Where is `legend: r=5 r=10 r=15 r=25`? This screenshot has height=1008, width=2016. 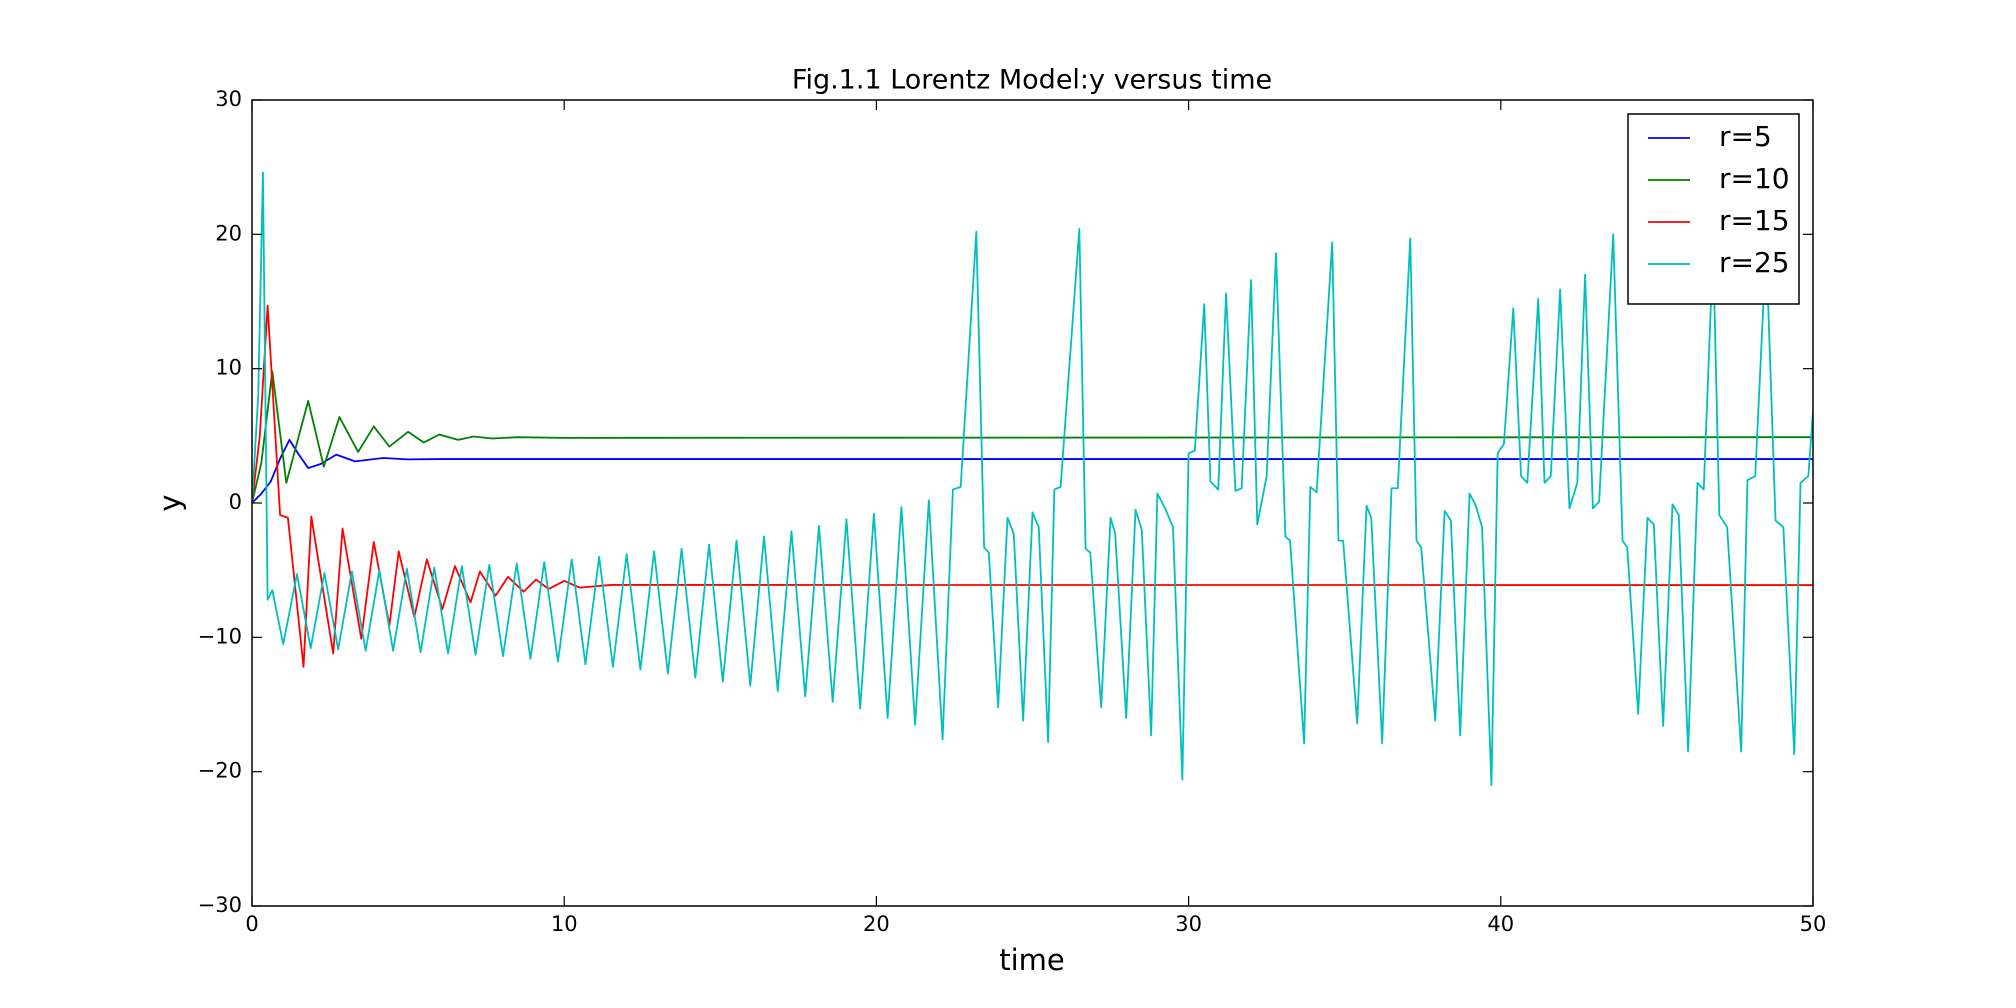
legend: r=5 r=10 r=15 r=25 is located at coordinates (1713, 209).